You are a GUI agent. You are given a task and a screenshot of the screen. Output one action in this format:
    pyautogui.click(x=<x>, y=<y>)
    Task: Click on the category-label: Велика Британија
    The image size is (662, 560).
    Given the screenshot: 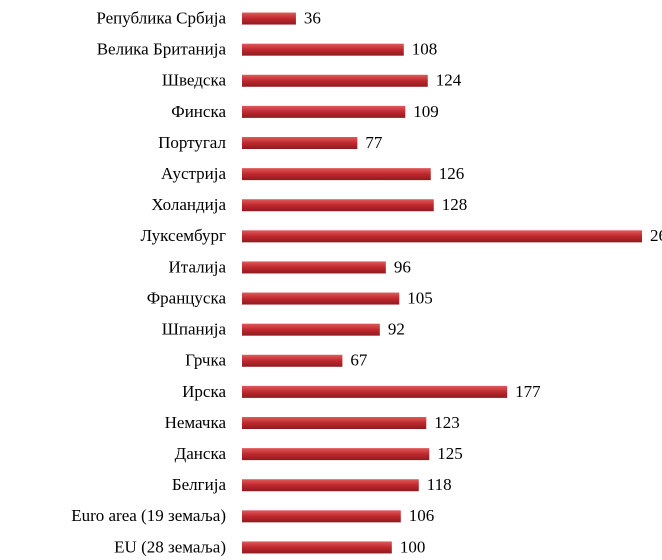 What is the action you would take?
    pyautogui.click(x=162, y=49)
    